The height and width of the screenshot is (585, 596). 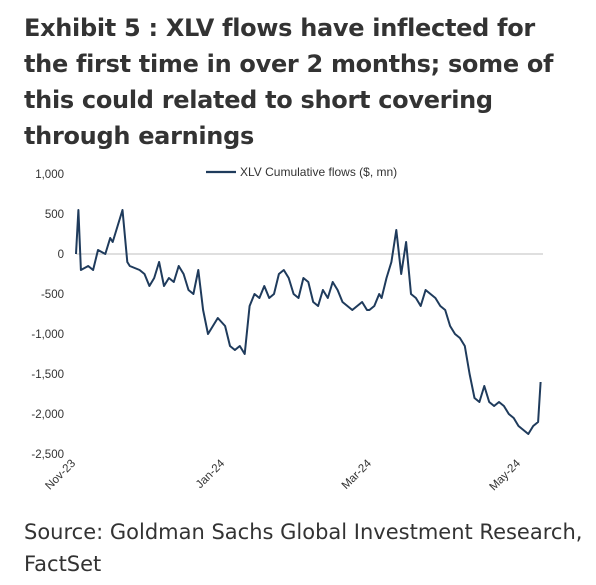 What do you see at coordinates (60, 475) in the screenshot?
I see `x-tick-label: Nov-23` at bounding box center [60, 475].